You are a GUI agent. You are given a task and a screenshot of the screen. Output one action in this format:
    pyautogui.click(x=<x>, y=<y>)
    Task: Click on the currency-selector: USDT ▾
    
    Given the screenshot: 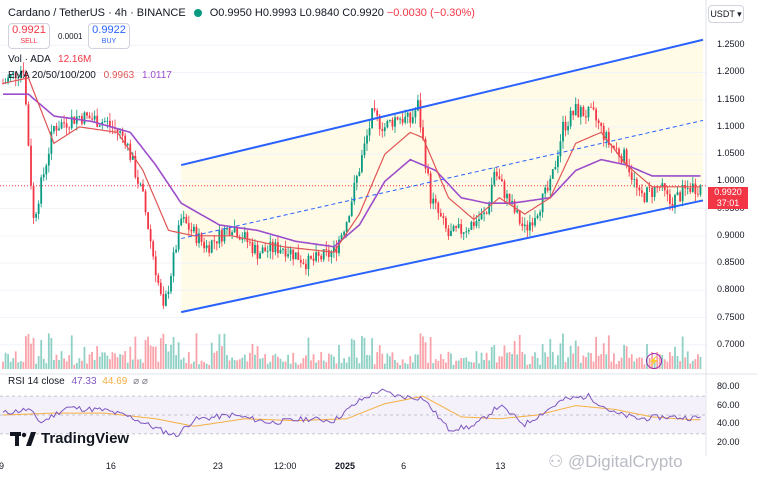 What is the action you would take?
    pyautogui.click(x=726, y=14)
    